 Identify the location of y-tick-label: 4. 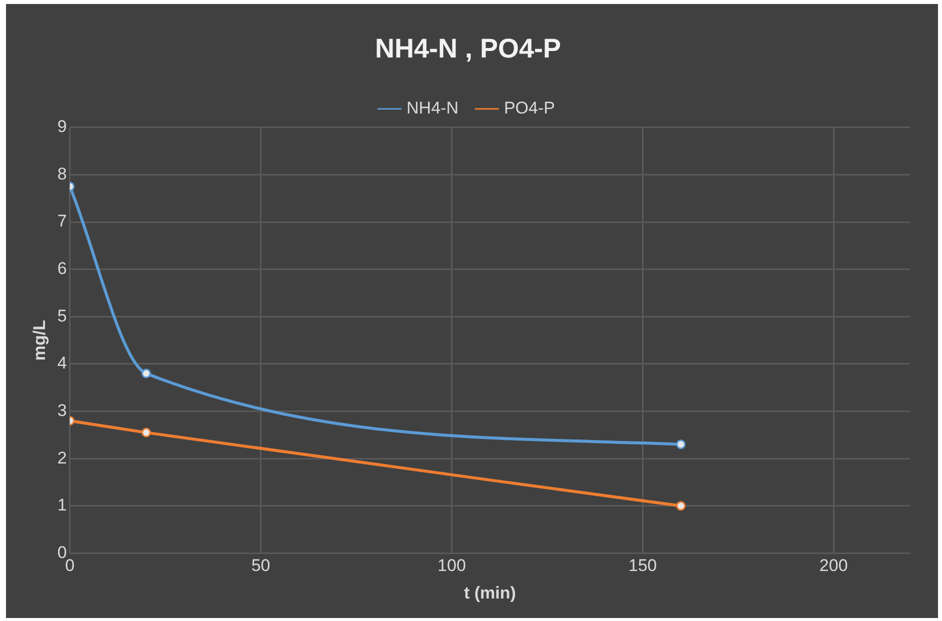
(62, 363).